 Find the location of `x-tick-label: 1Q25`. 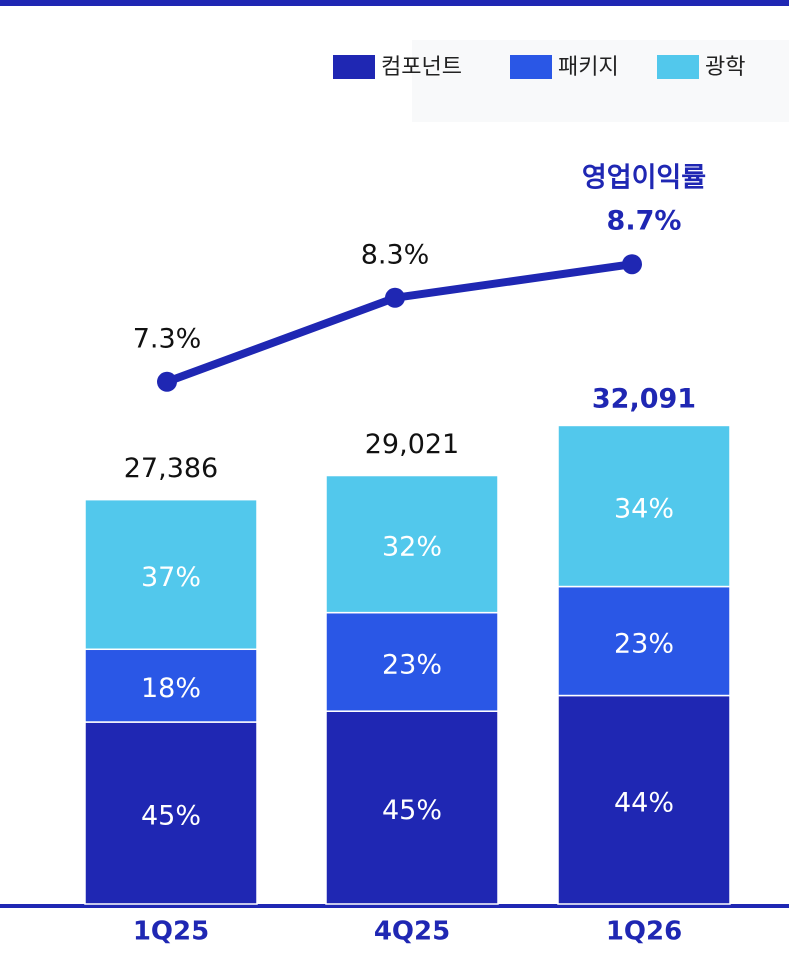

x-tick-label: 1Q25 is located at coordinates (171, 932).